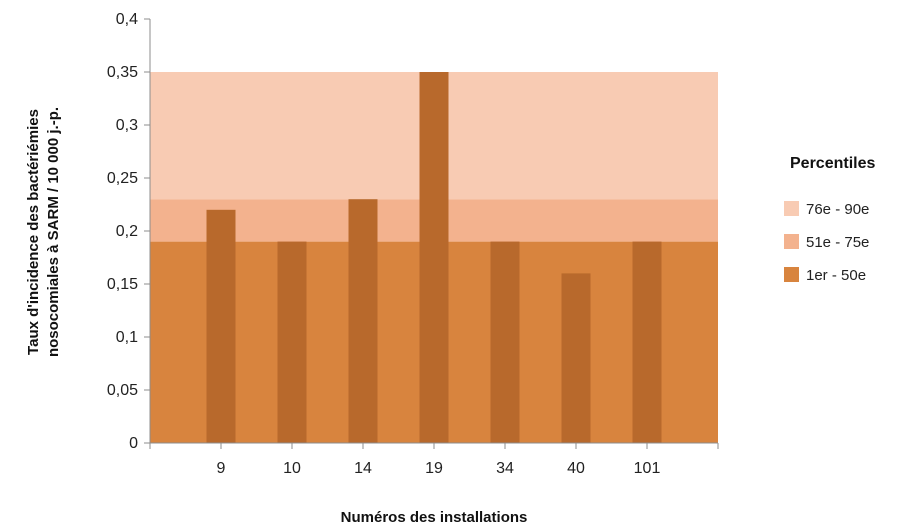  I want to click on x-tick-label: 14, so click(363, 468).